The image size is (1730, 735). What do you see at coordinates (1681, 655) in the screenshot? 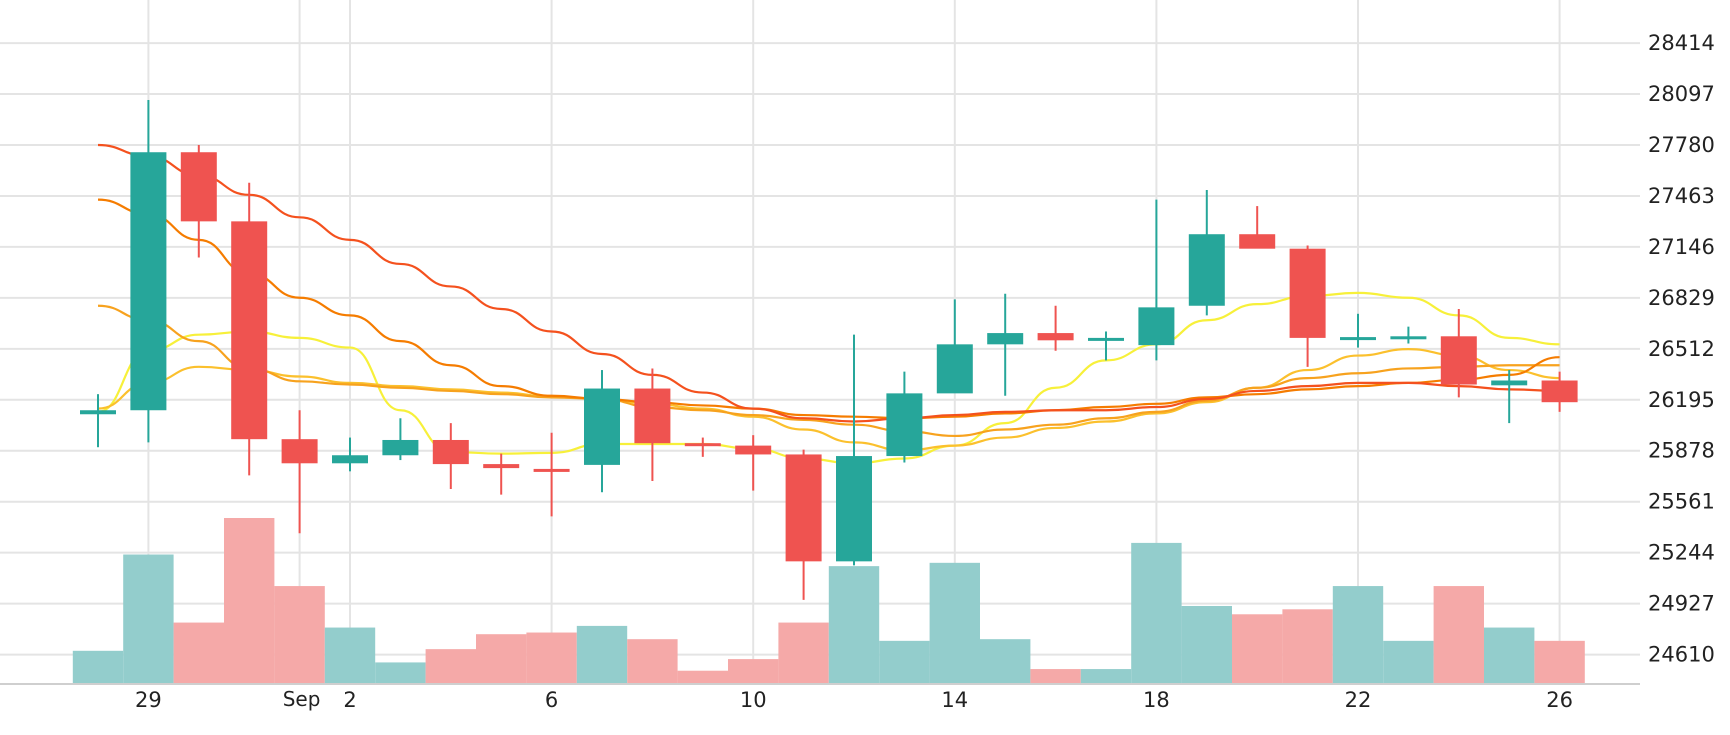
I see `y-tick-label: 24610` at bounding box center [1681, 655].